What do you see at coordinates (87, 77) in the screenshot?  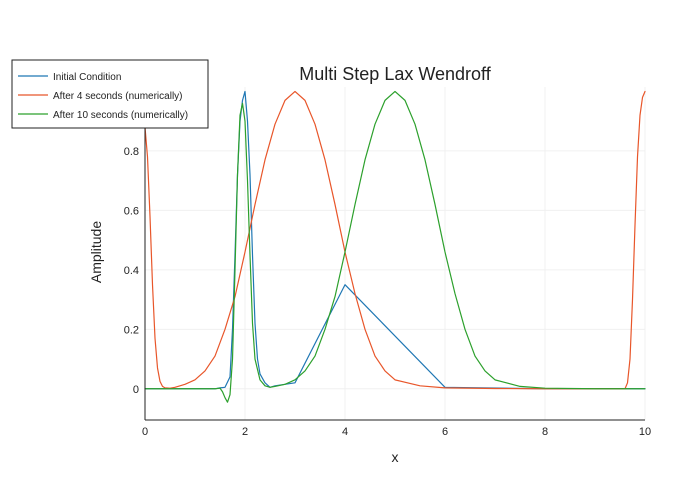 I see `legend-label: Initial Condition` at bounding box center [87, 77].